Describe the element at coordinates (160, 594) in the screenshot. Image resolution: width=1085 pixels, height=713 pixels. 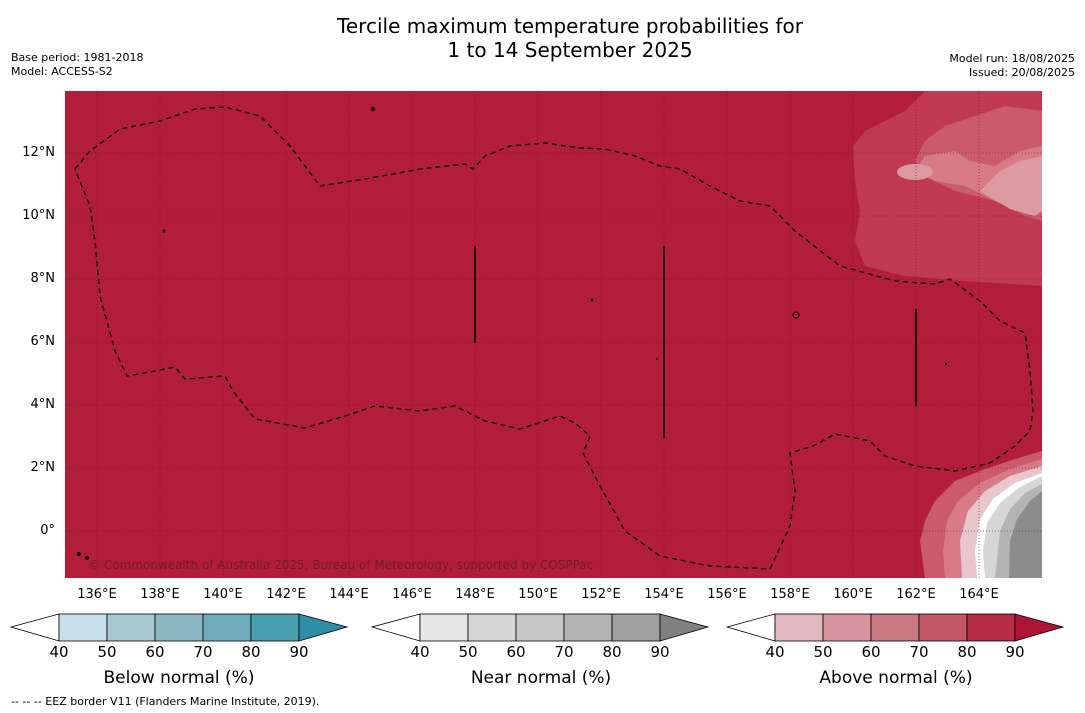
I see `lon-label-138e: 138°E` at that location.